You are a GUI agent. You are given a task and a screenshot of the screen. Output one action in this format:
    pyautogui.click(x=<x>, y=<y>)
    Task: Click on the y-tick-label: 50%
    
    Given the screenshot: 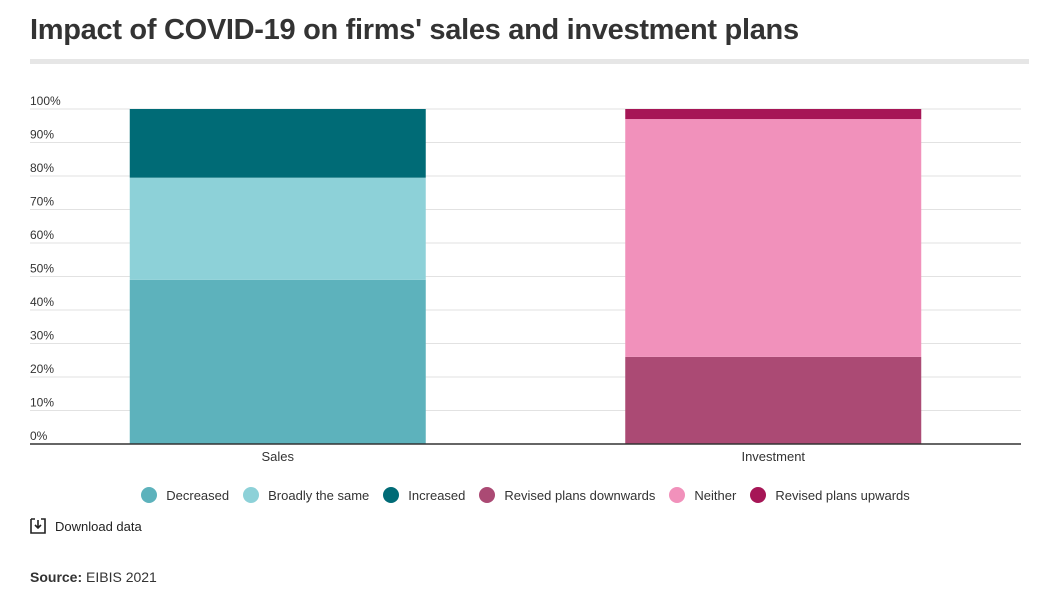 What is the action you would take?
    pyautogui.click(x=42, y=269)
    